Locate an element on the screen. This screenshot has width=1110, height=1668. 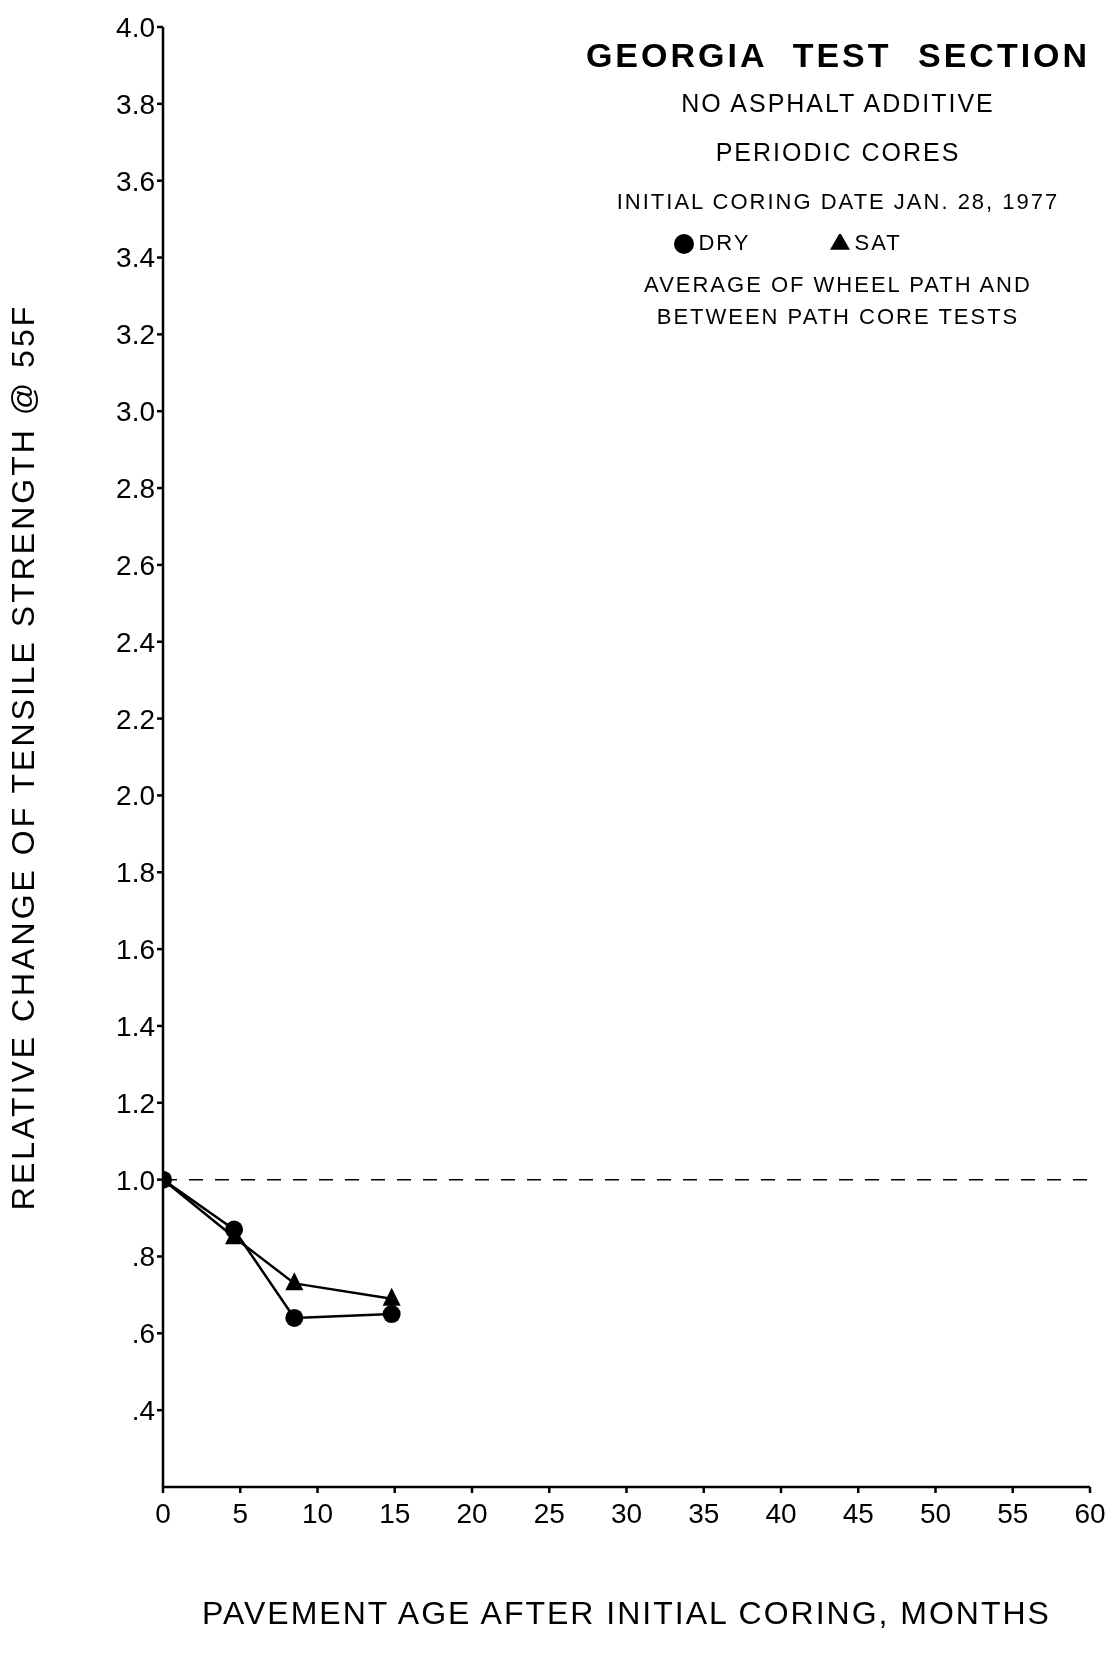
y-tick-label: 1.8 is located at coordinates (135, 873).